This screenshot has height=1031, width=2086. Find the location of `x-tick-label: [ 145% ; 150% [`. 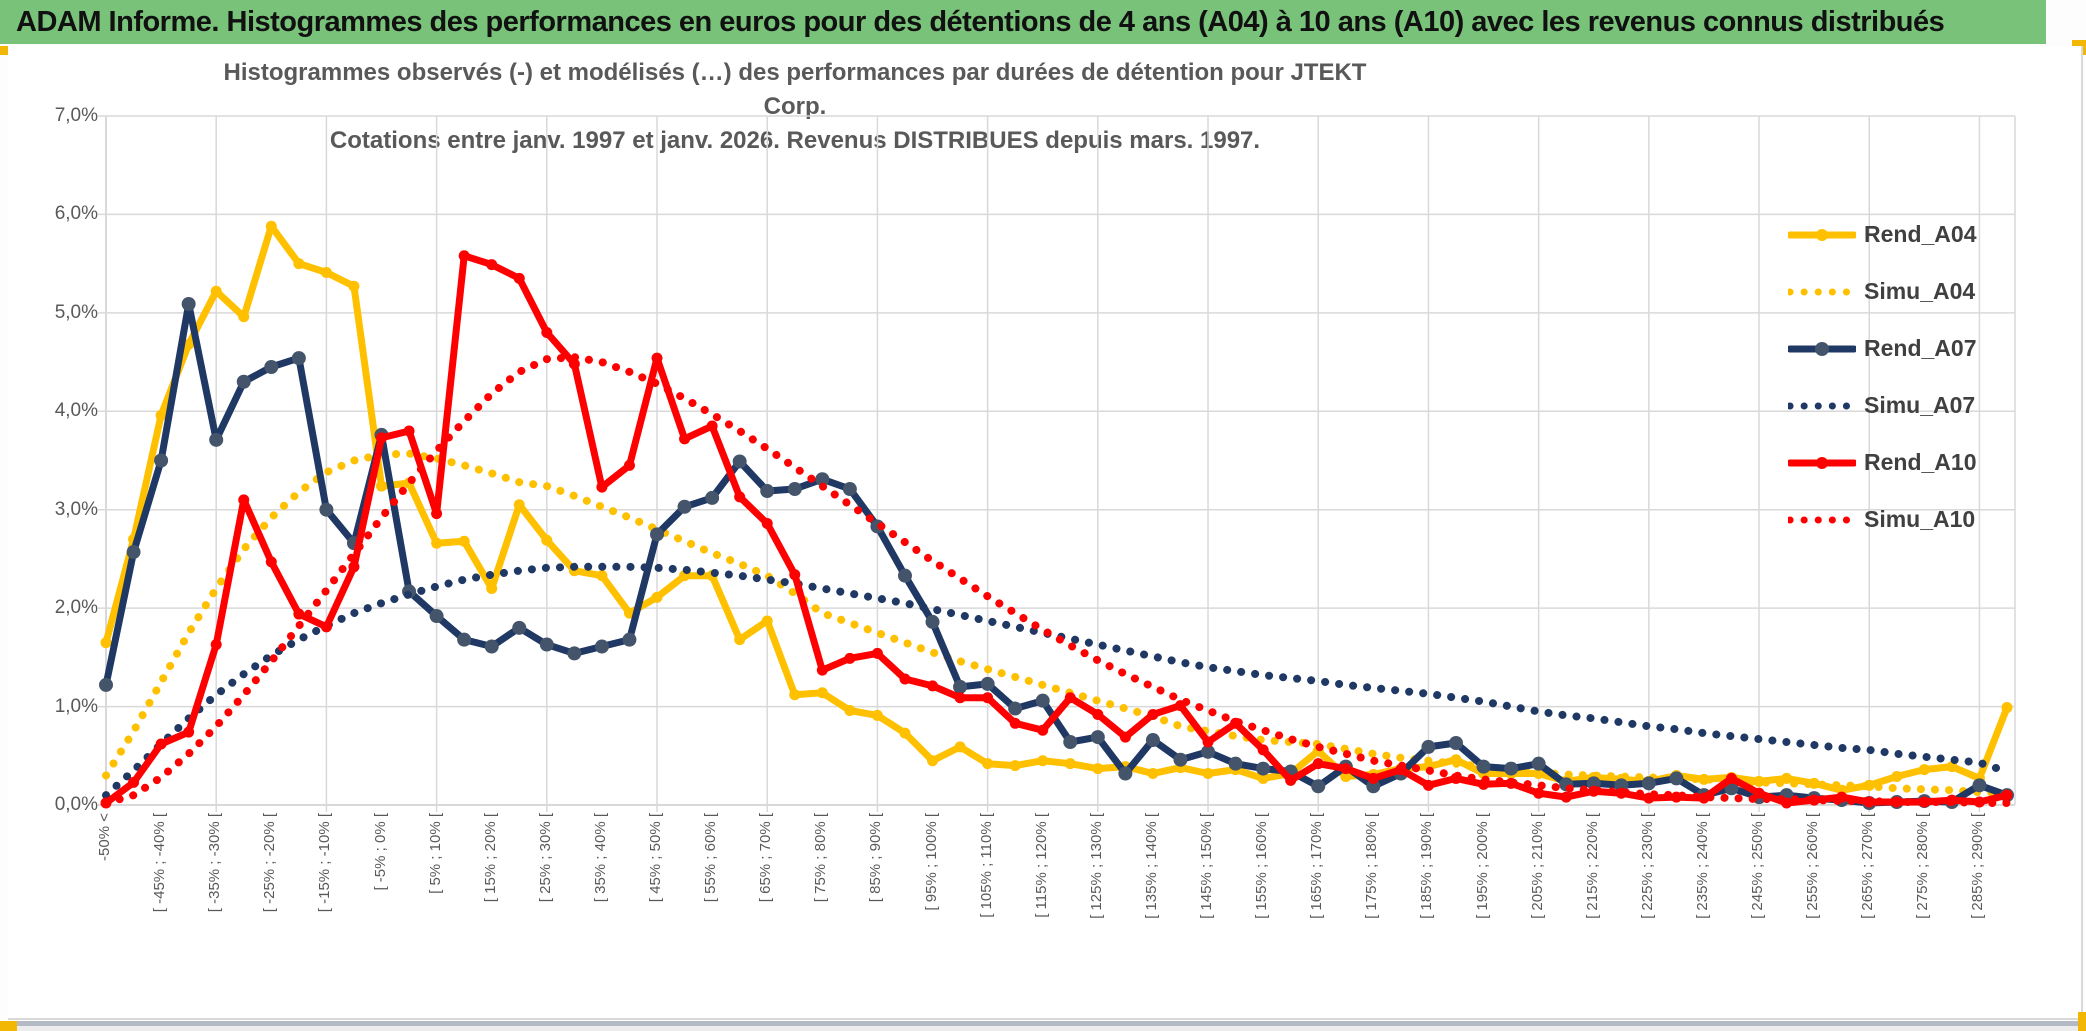

x-tick-label: [ 145% ; 150% [ is located at coordinates (1207, 866).